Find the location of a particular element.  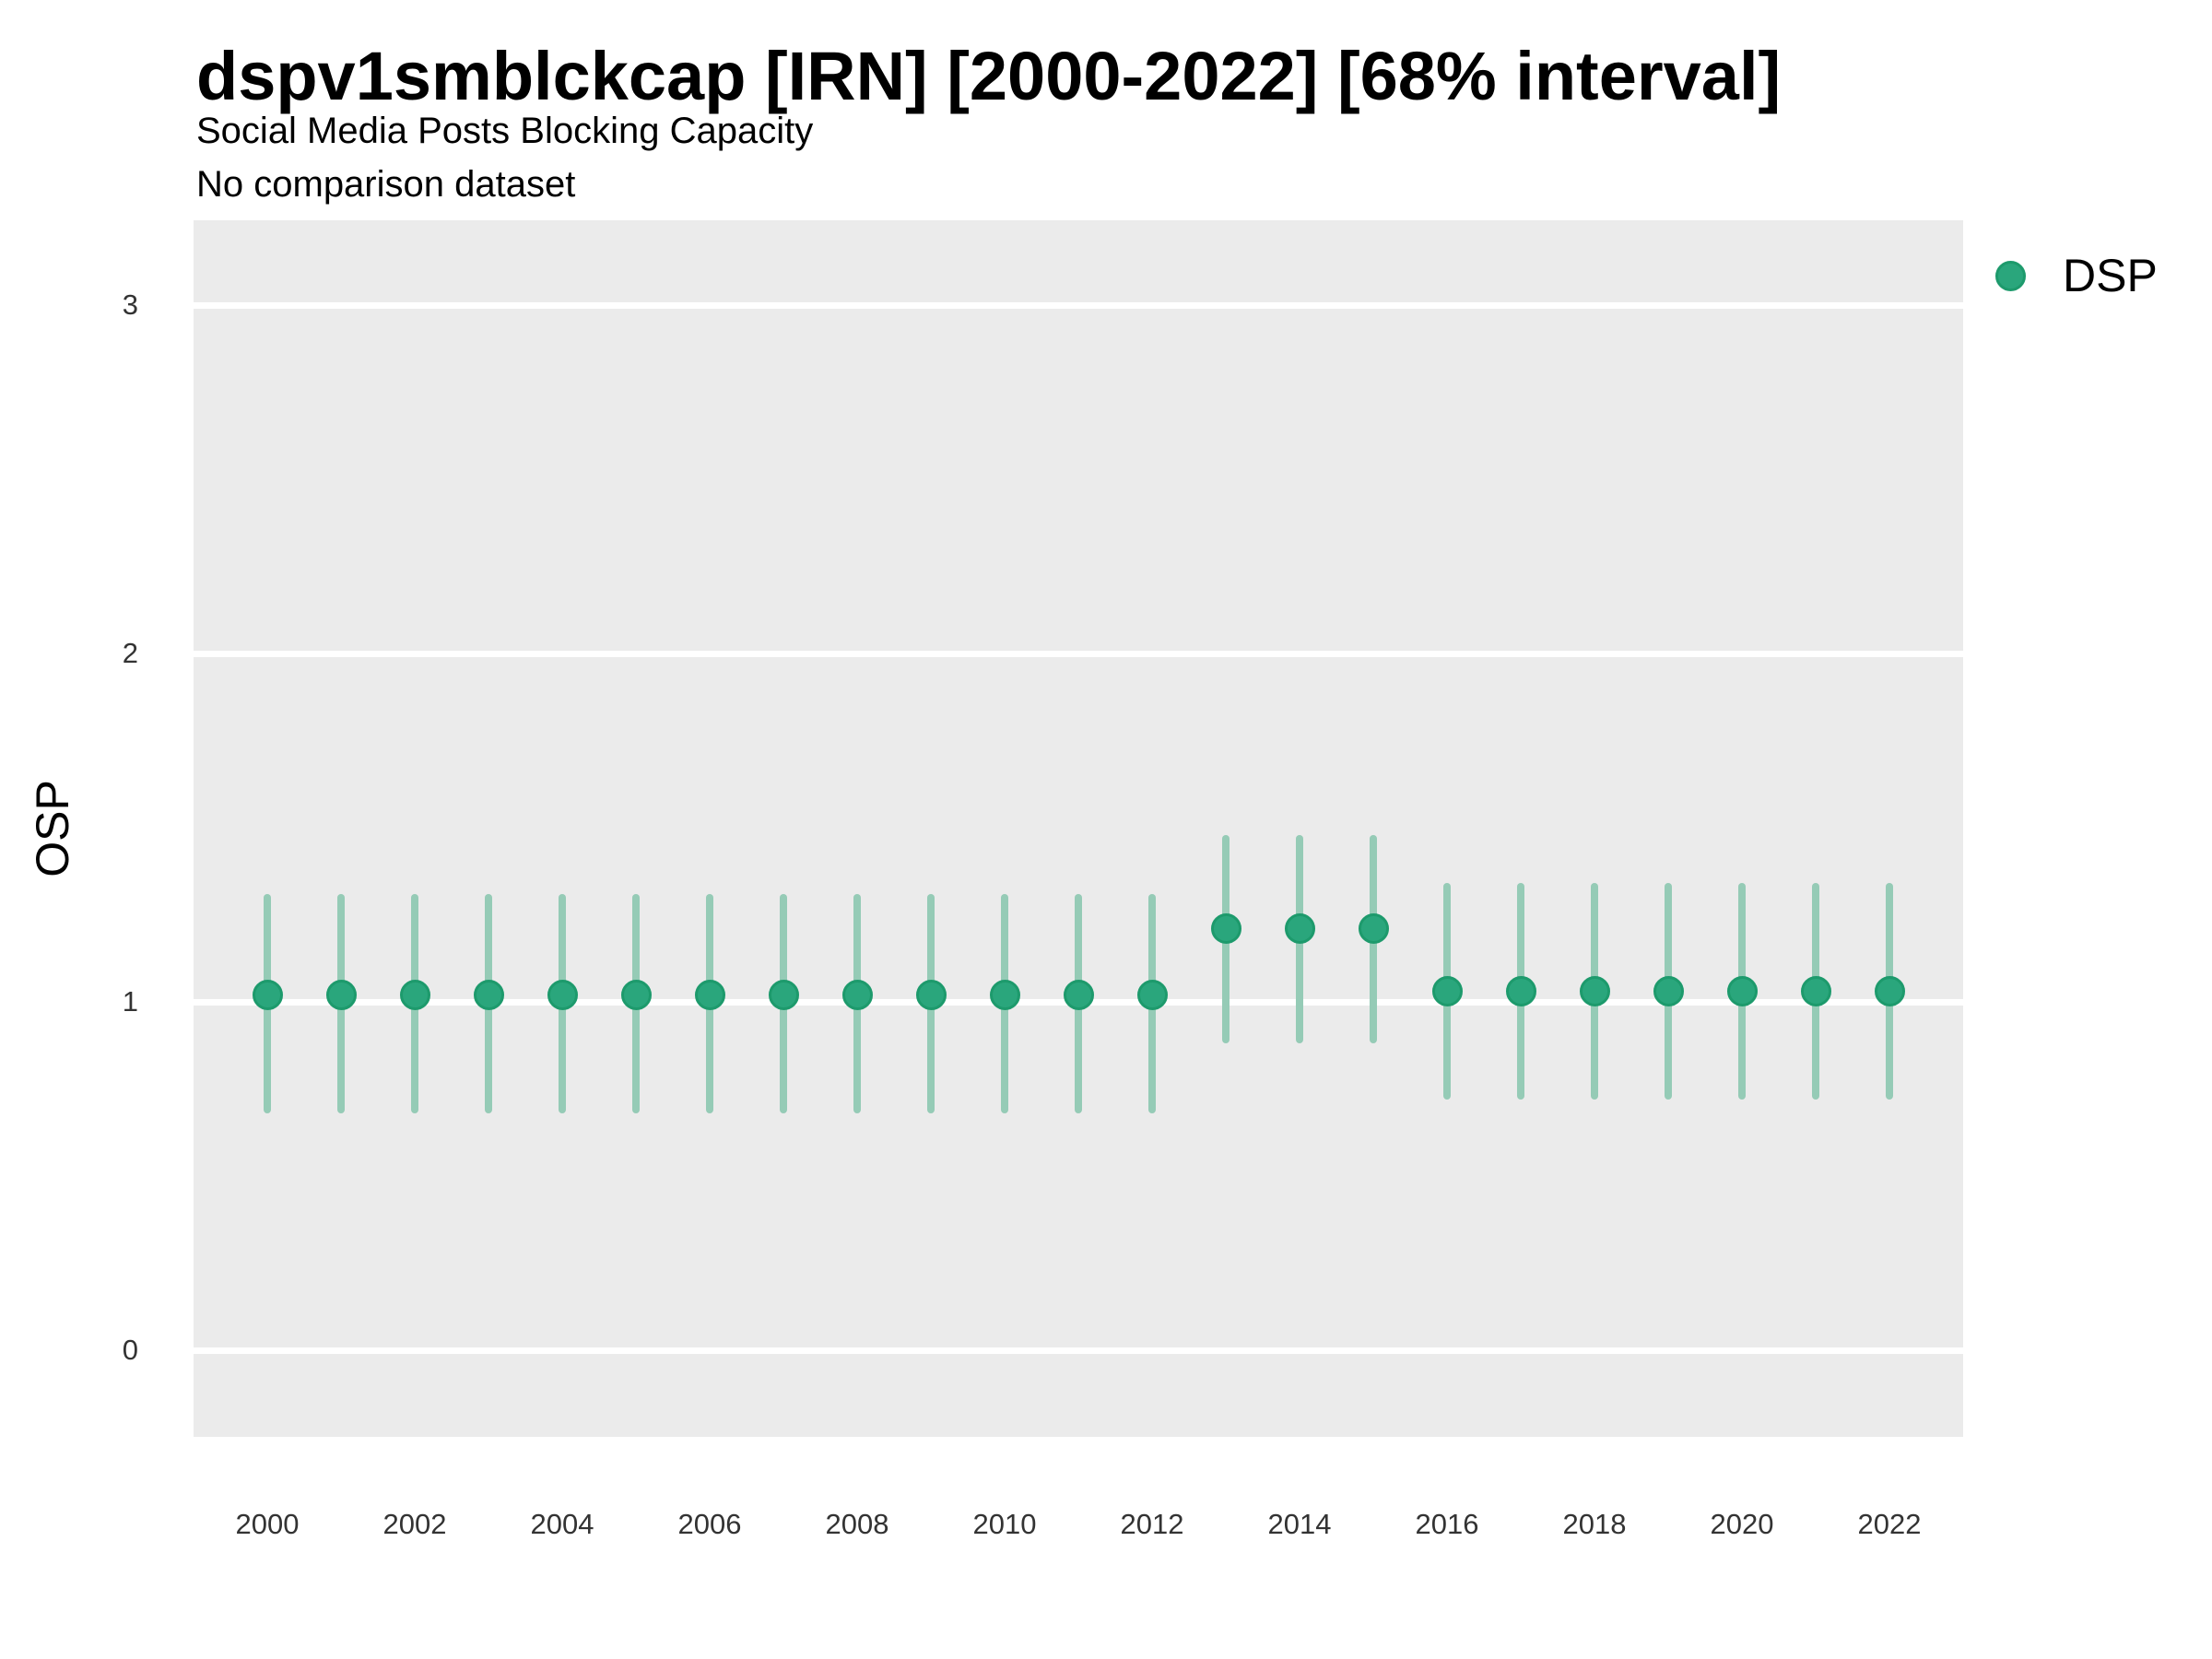

y-tick-label-3: 3 is located at coordinates (130, 304).